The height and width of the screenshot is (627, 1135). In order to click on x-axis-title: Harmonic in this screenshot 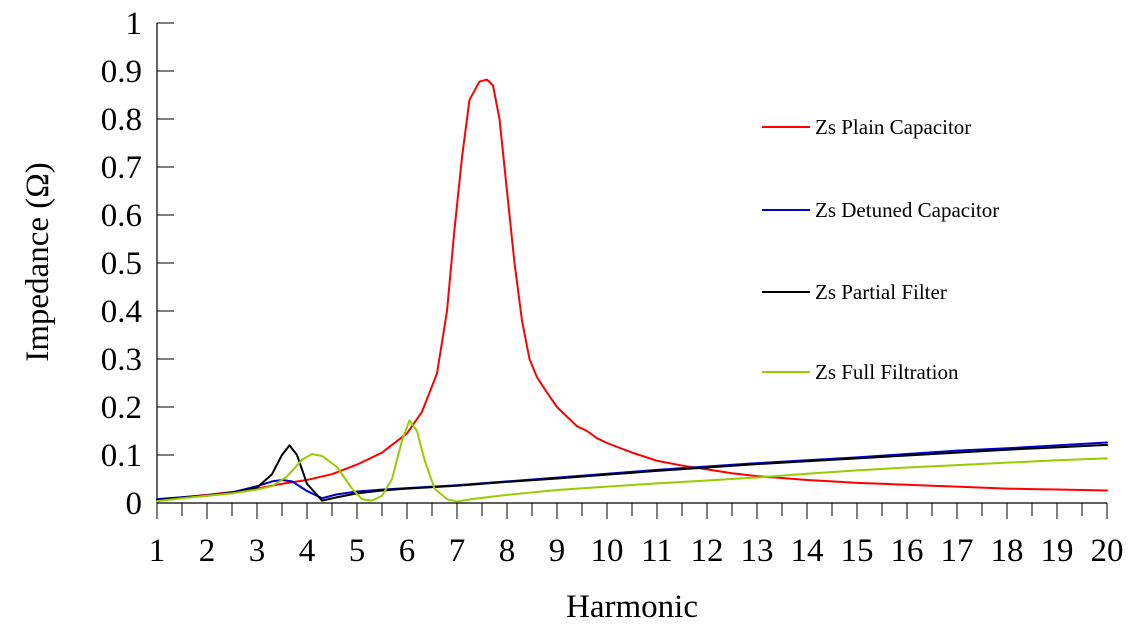, I will do `click(632, 607)`.